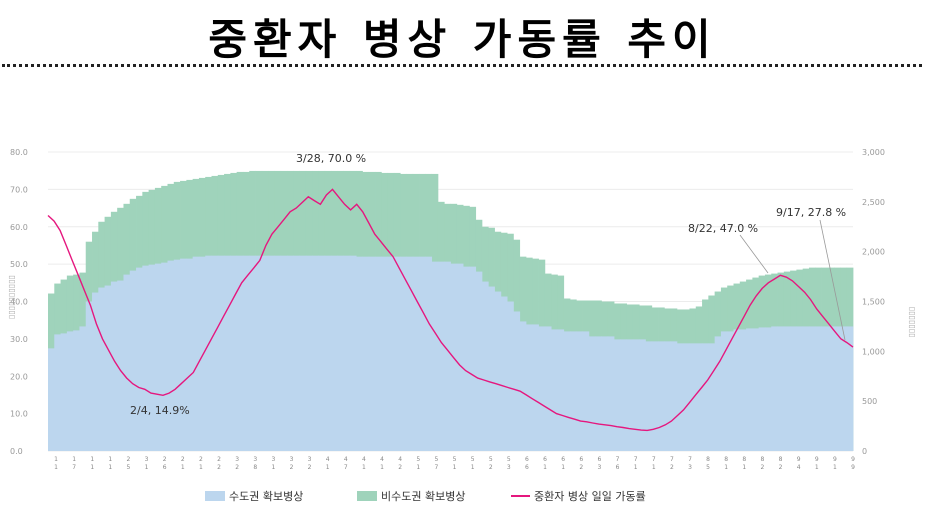 The width and height of the screenshot is (925, 519). Describe the element at coordinates (367, 496) in the screenshot. I see `legend-swatch-non-capital` at that location.